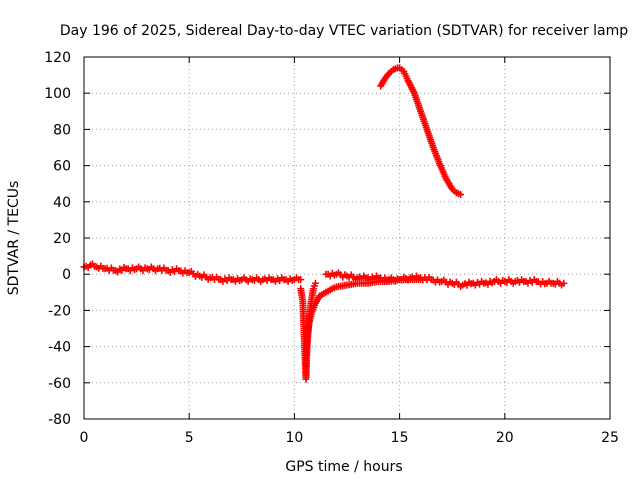 The width and height of the screenshot is (640, 480). I want to click on y-tick-label: 80, so click(62, 130).